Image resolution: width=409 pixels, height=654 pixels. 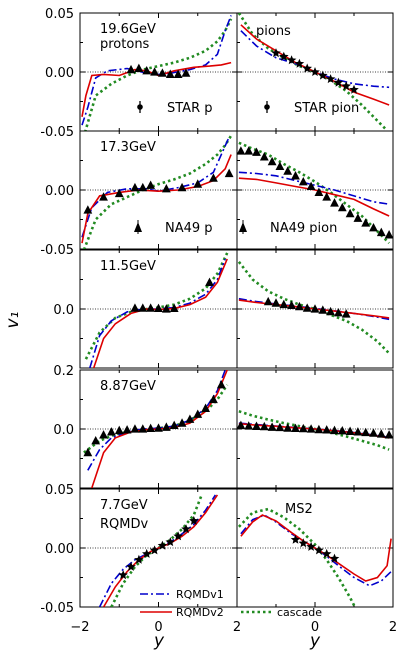 What do you see at coordinates (128, 147) in the screenshot?
I see `energy-label: 17.3GeV` at bounding box center [128, 147].